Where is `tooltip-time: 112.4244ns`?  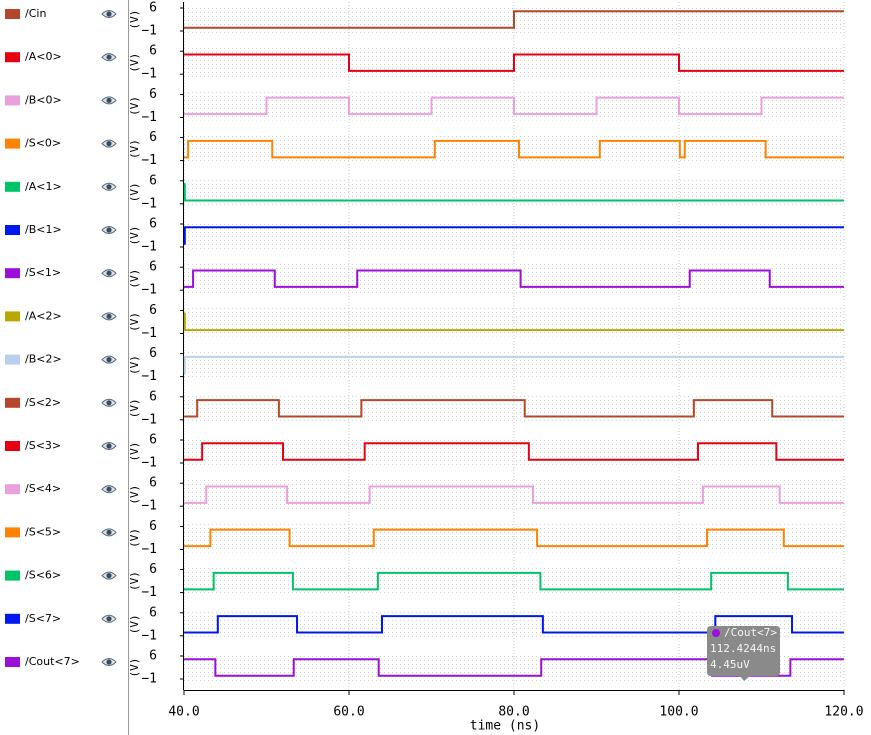 tooltip-time: 112.4244ns is located at coordinates (743, 648).